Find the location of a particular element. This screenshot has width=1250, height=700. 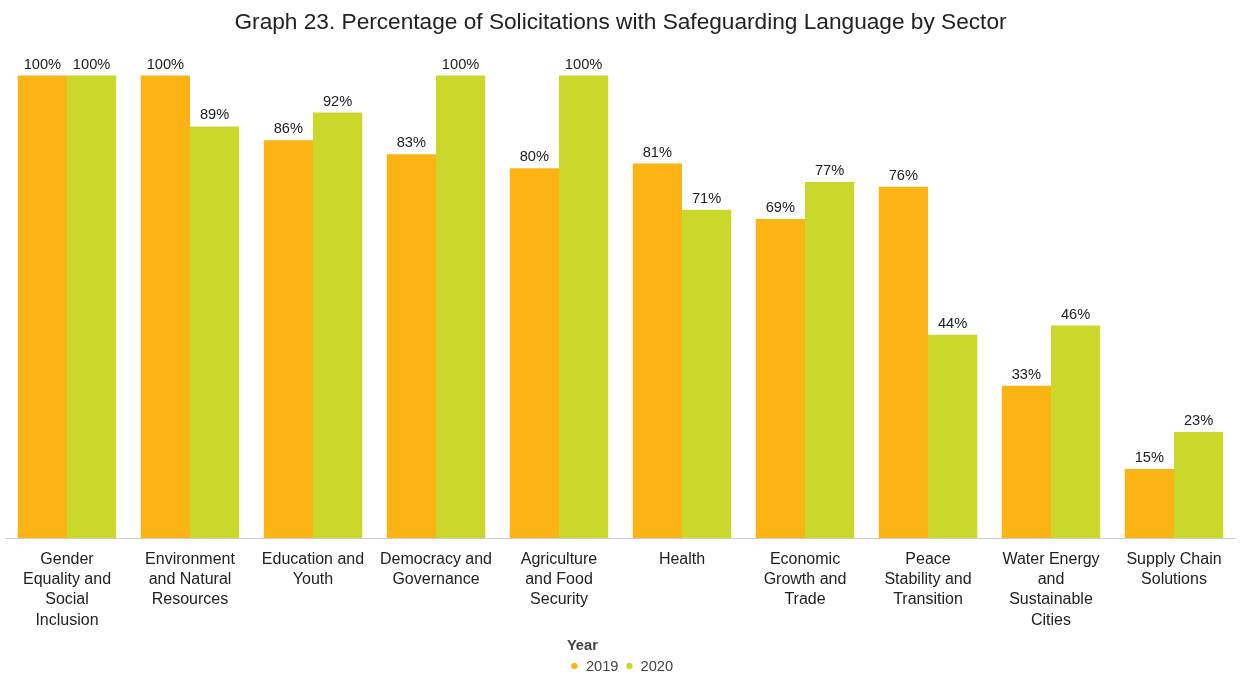

data-label: 83% is located at coordinates (411, 142).